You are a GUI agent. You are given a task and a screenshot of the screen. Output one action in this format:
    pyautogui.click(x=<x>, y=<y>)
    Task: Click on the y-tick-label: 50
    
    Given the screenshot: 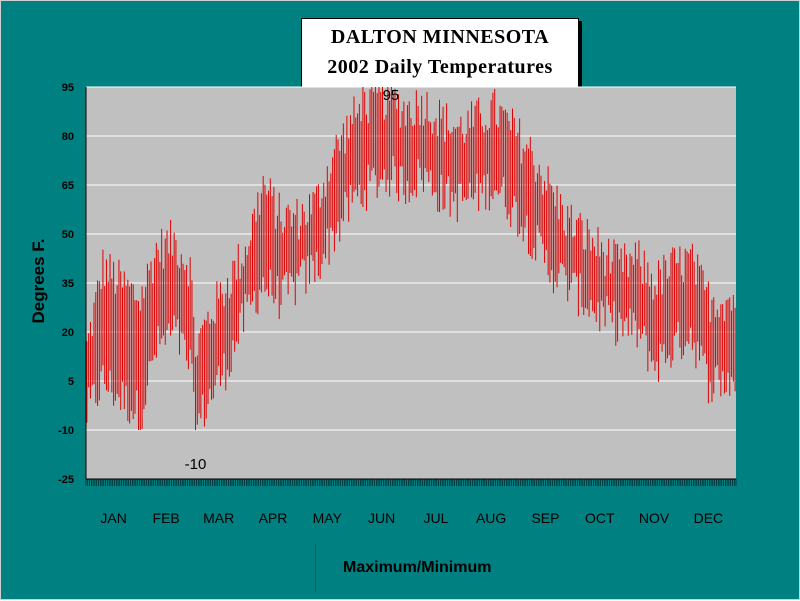 What is the action you would take?
    pyautogui.click(x=68, y=235)
    